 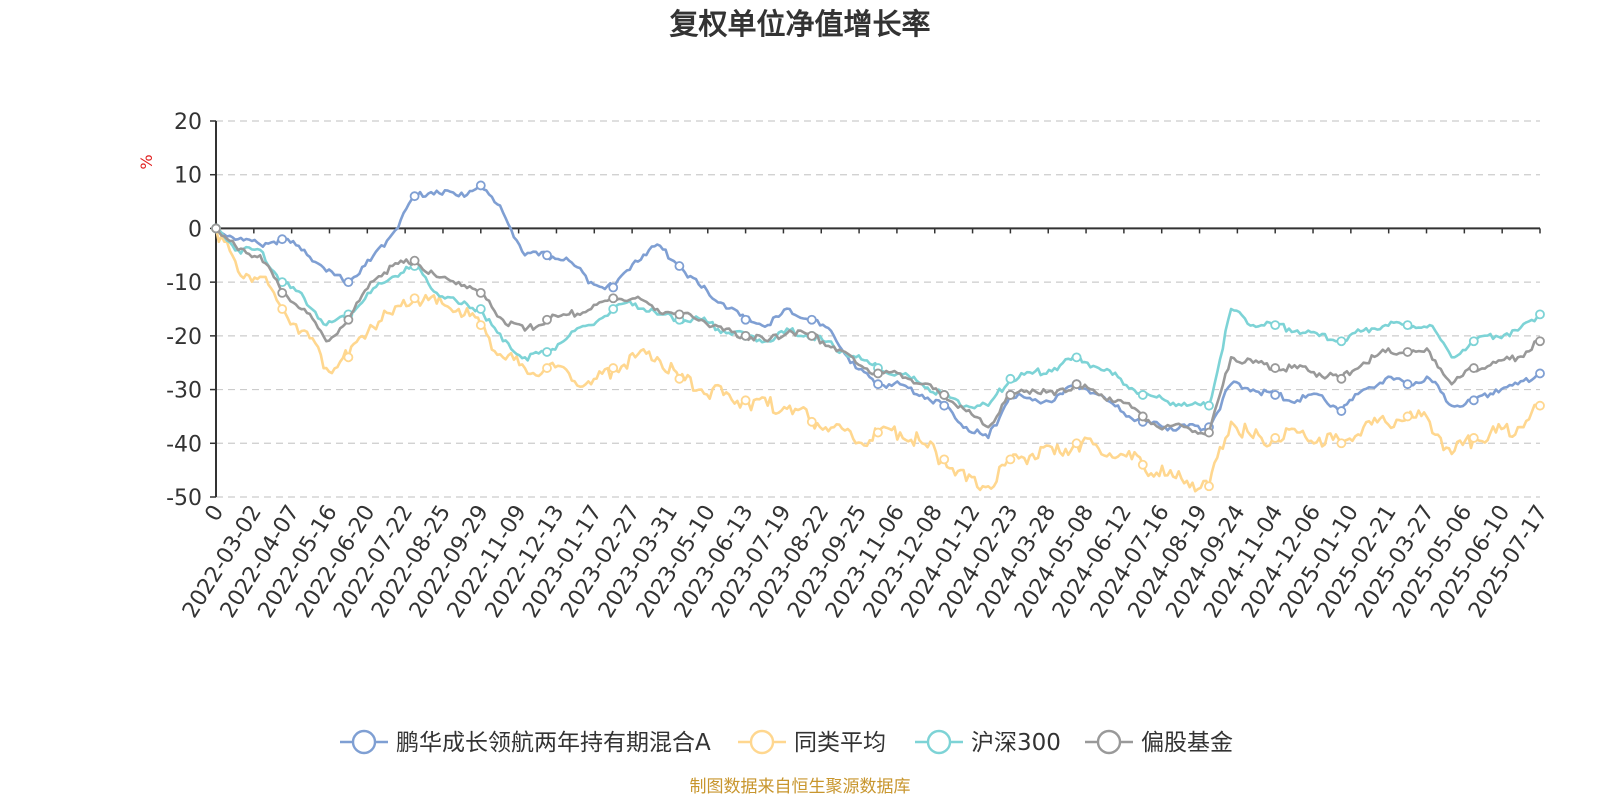 What do you see at coordinates (800, 787) in the screenshot?
I see `data-source-note: 制图数据来自恒生聚源数据库` at bounding box center [800, 787].